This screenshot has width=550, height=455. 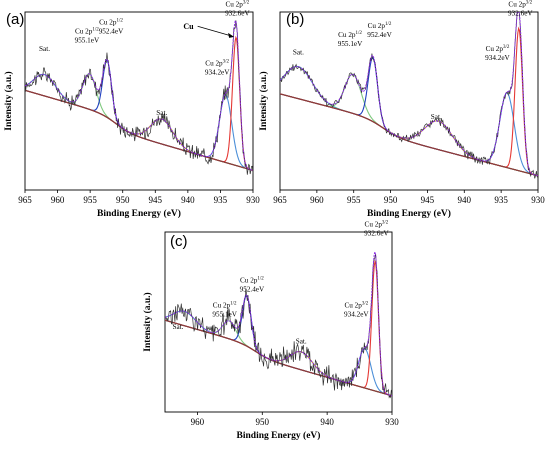 What do you see at coordinates (231, 35) in the screenshot?
I see `cu-arrow-head` at bounding box center [231, 35].